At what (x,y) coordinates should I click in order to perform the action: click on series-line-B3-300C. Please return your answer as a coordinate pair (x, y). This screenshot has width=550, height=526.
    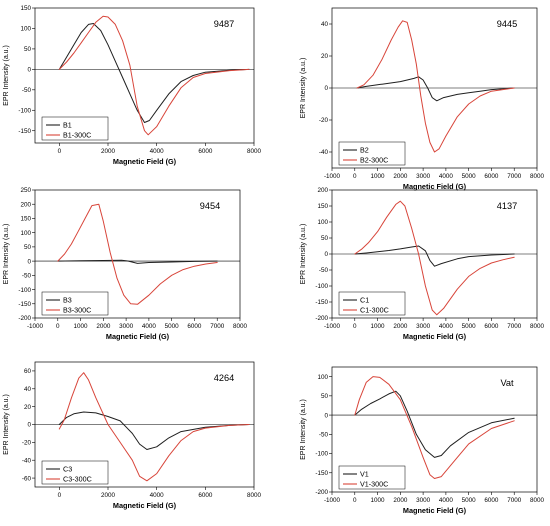
    Looking at the image, I should click on (137, 254).